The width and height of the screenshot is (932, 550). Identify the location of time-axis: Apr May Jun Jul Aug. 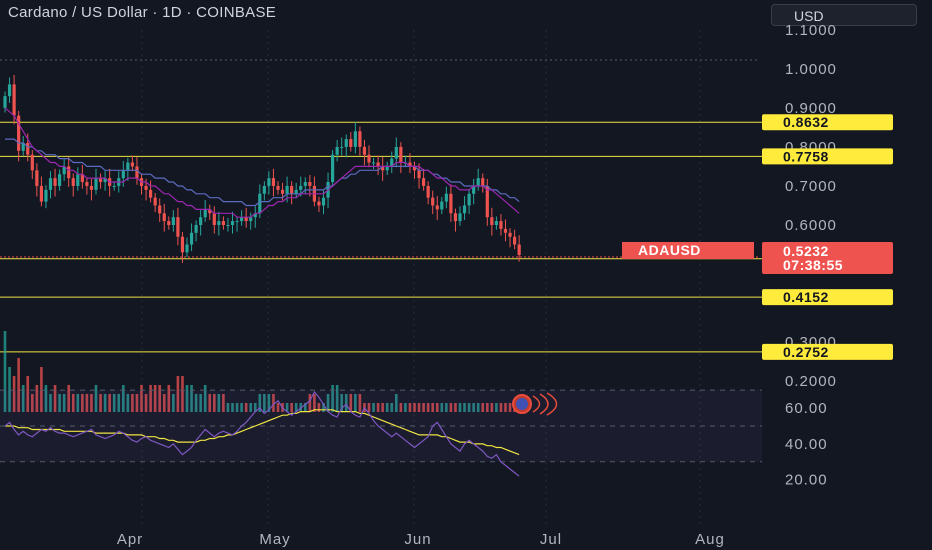
(420, 539).